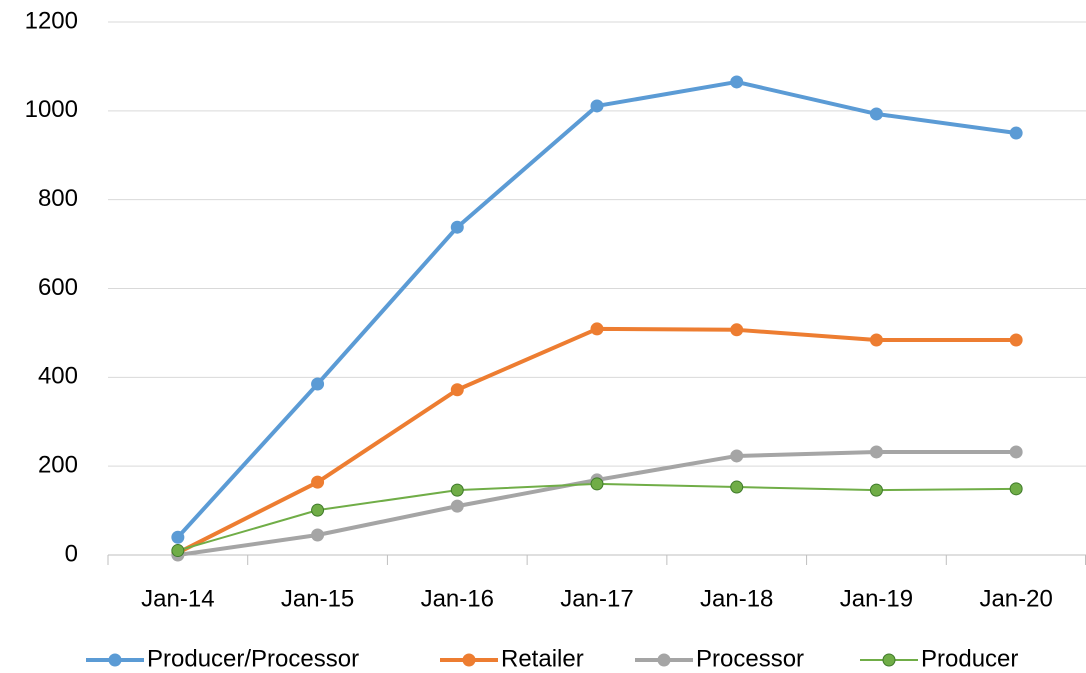 This screenshot has height=673, width=1086. I want to click on legend-label: Processor, so click(750, 658).